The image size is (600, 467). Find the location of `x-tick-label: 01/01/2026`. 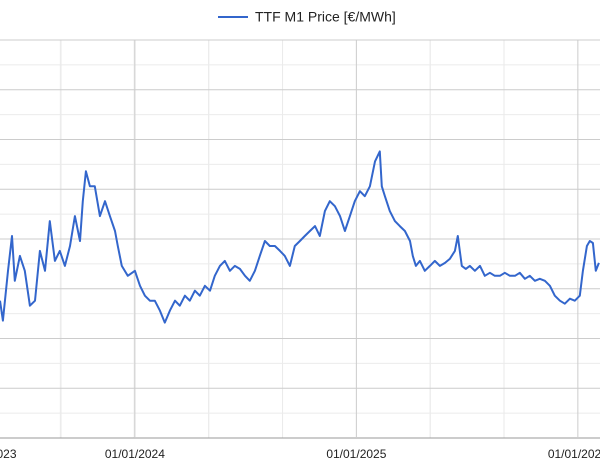

x-tick-label: 01/01/2026 is located at coordinates (574, 454).